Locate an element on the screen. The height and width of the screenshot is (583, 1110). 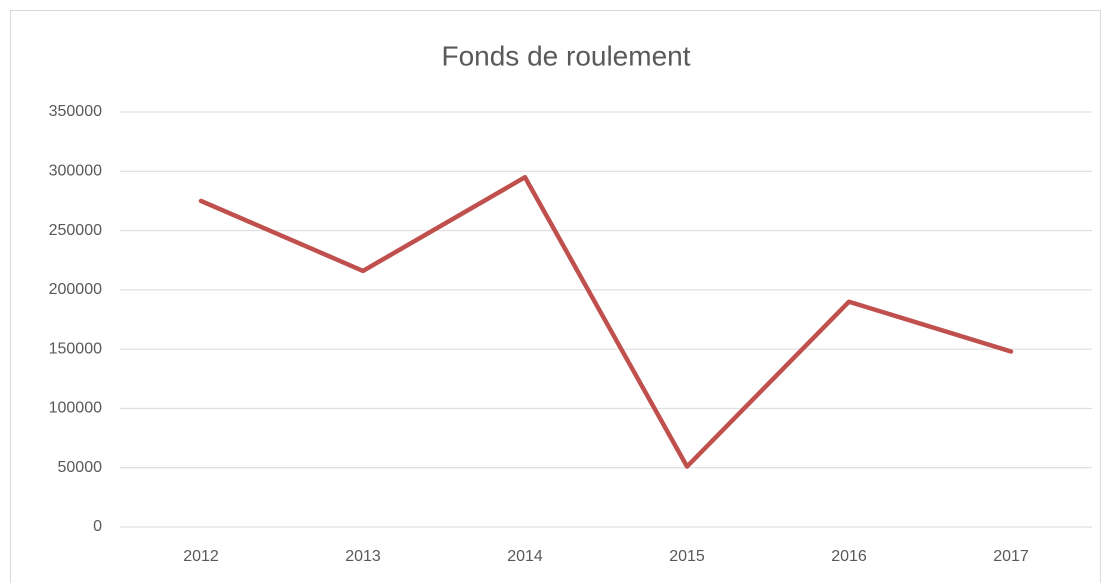
y-tick-label: 350000 is located at coordinates (75, 111).